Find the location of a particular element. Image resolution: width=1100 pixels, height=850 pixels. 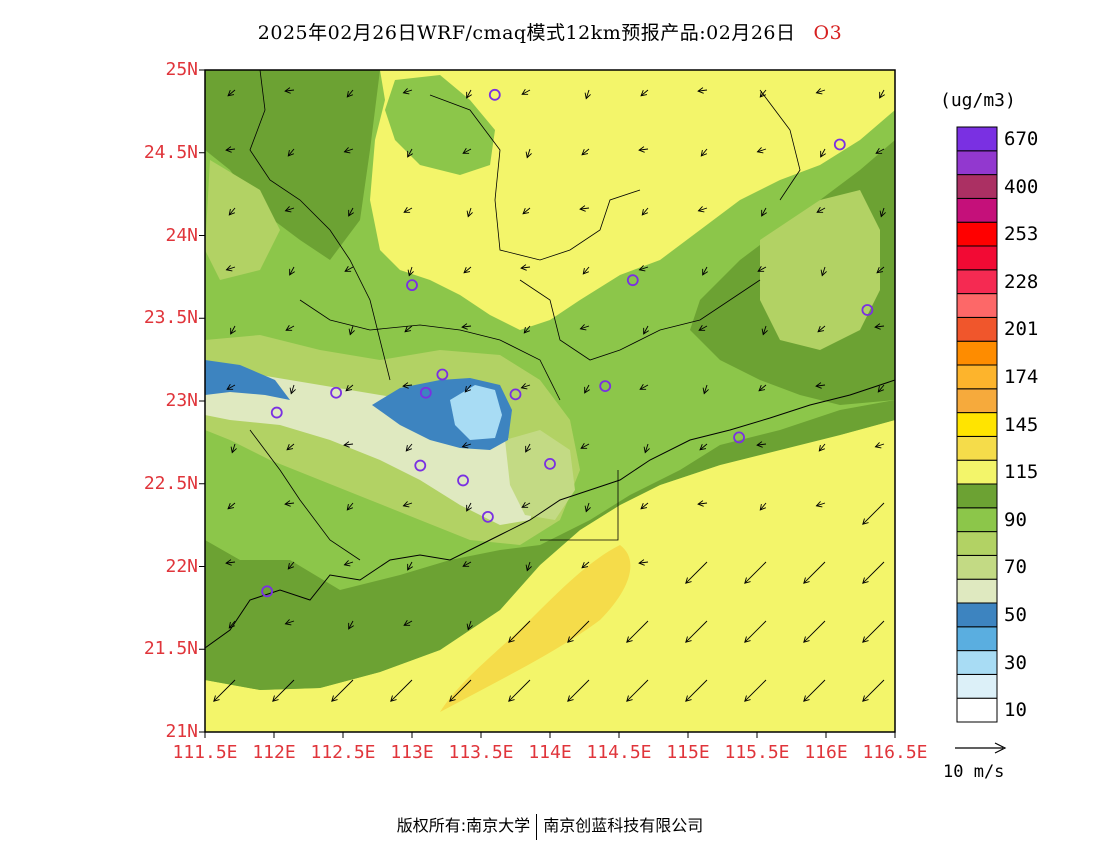

legend-value: 145 is located at coordinates (1021, 424).